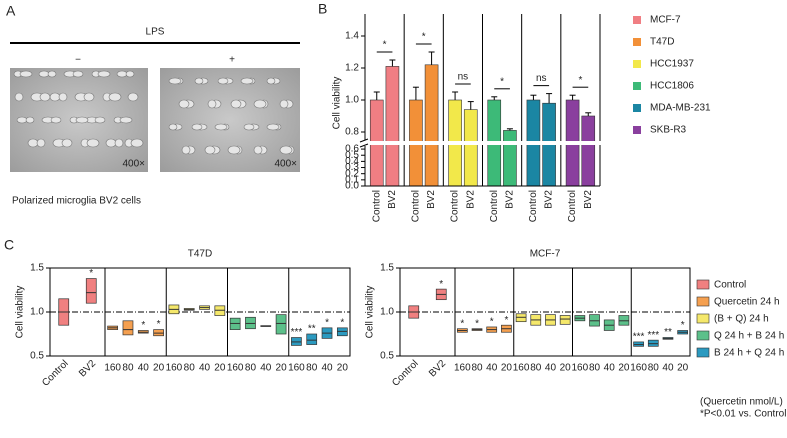 This screenshot has height=438, width=787. I want to click on panel-label: A, so click(11, 11).